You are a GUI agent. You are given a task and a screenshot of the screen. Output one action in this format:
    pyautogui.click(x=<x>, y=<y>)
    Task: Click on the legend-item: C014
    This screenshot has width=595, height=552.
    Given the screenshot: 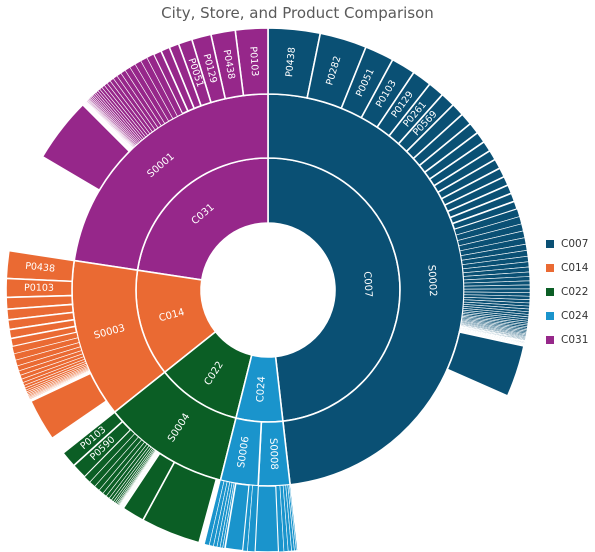 What is the action you would take?
    pyautogui.click(x=567, y=268)
    